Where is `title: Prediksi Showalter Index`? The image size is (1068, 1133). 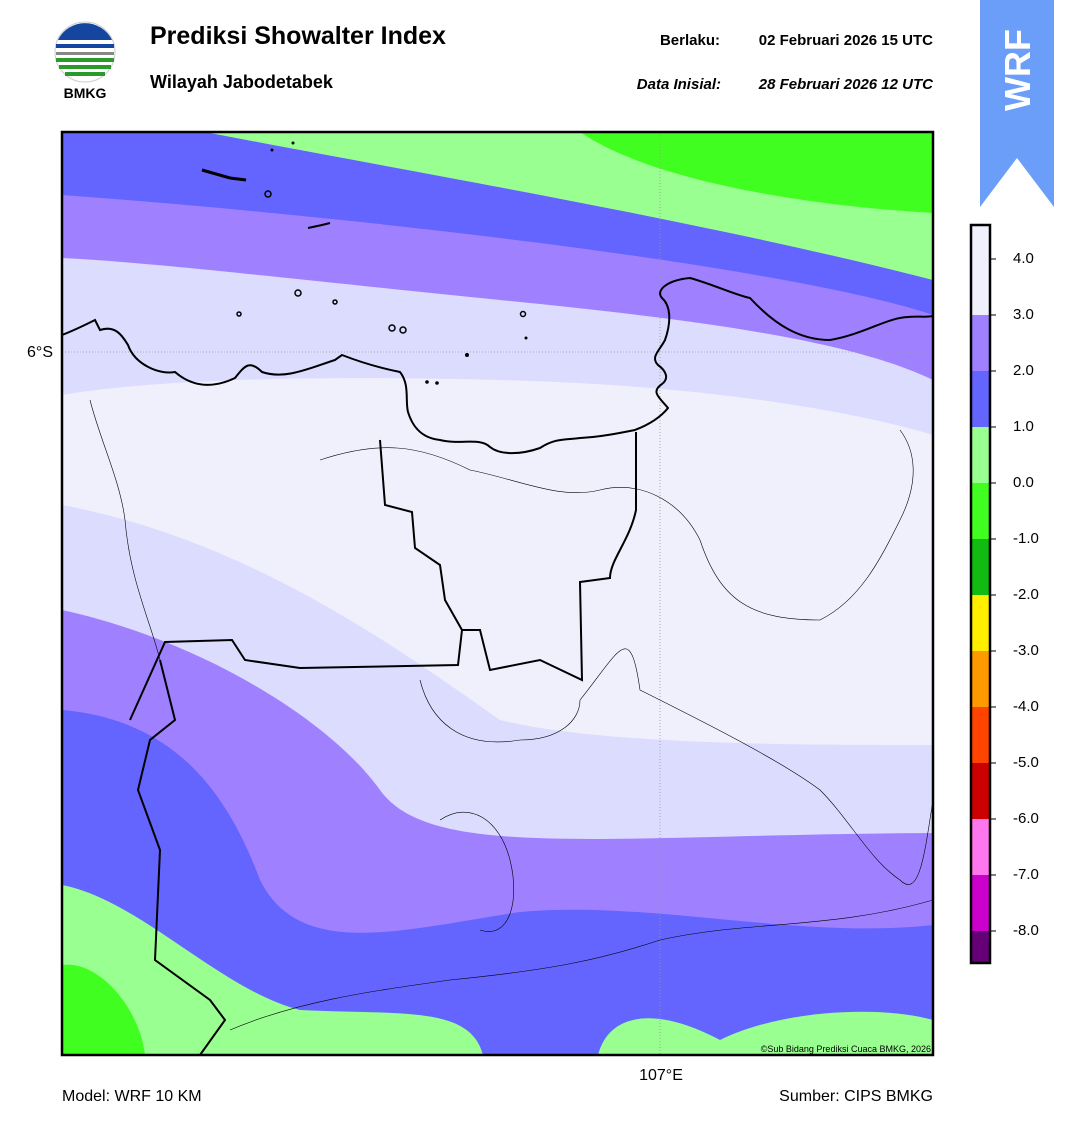 title: Prediksi Showalter Index is located at coordinates (298, 36).